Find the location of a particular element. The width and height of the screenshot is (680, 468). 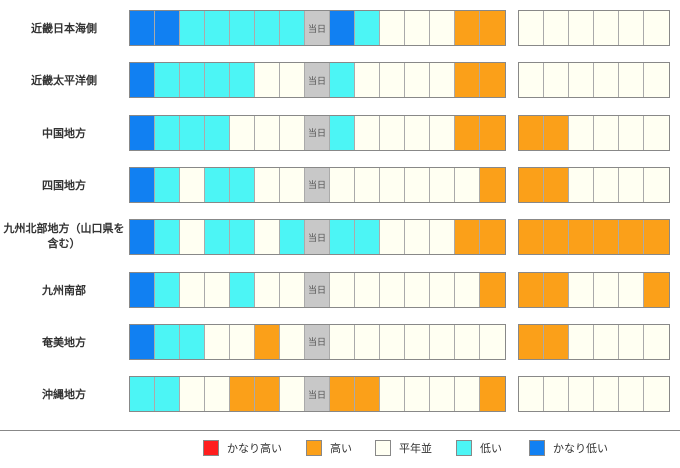

legend-item-low: 低い is located at coordinates (479, 448).